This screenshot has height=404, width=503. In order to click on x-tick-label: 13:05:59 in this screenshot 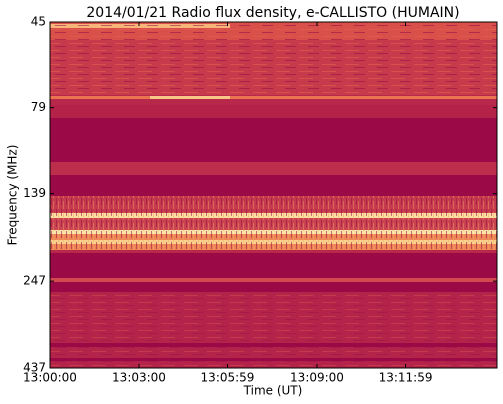, I will do `click(228, 378)`.